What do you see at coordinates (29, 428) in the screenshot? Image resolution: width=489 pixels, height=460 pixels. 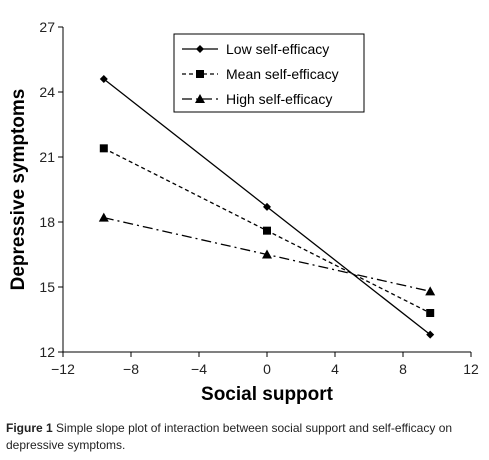 I see `figure-label: Figure 1` at bounding box center [29, 428].